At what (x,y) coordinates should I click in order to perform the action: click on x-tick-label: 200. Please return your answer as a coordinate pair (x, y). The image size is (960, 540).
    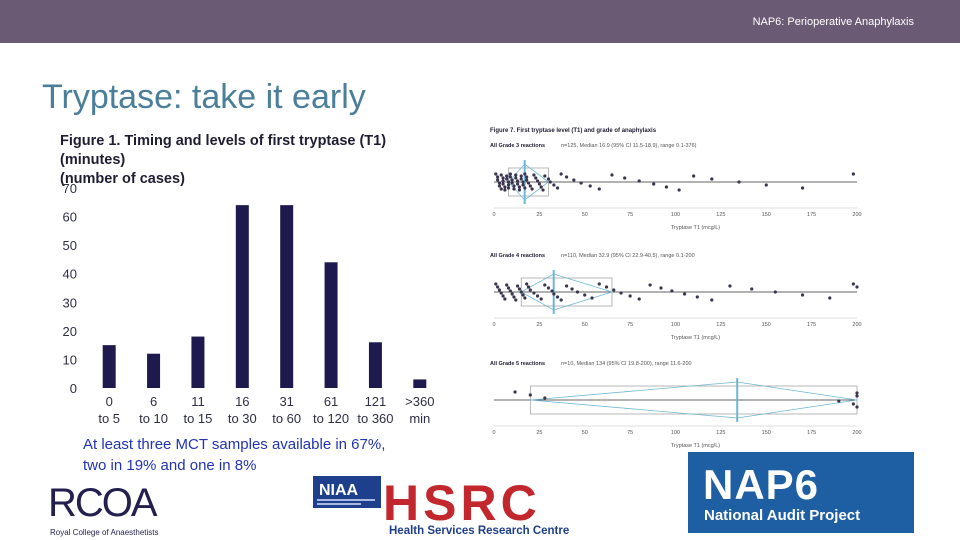
    Looking at the image, I should click on (856, 215).